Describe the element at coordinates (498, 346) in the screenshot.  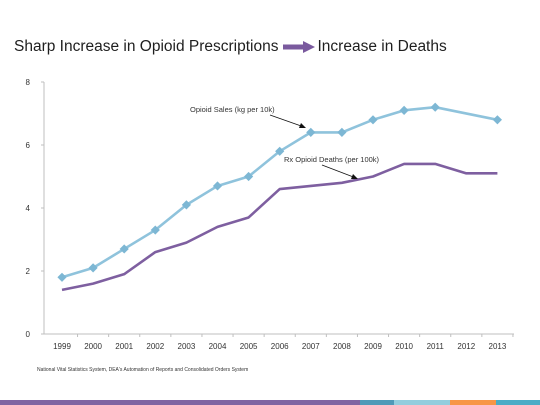
I see `x-tick-label: 2013` at that location.